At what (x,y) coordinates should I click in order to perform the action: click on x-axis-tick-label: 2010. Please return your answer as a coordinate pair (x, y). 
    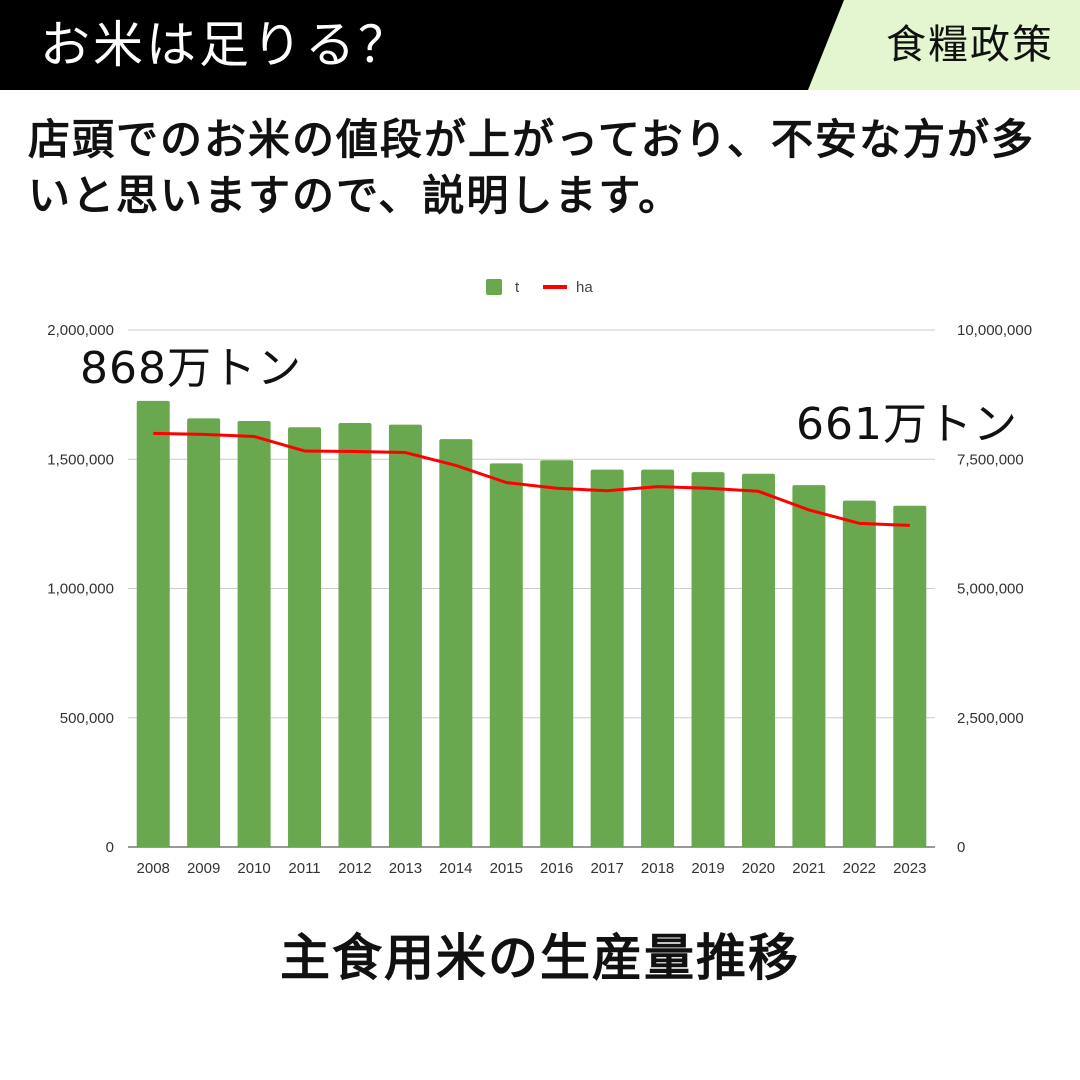
    Looking at the image, I should click on (253, 868).